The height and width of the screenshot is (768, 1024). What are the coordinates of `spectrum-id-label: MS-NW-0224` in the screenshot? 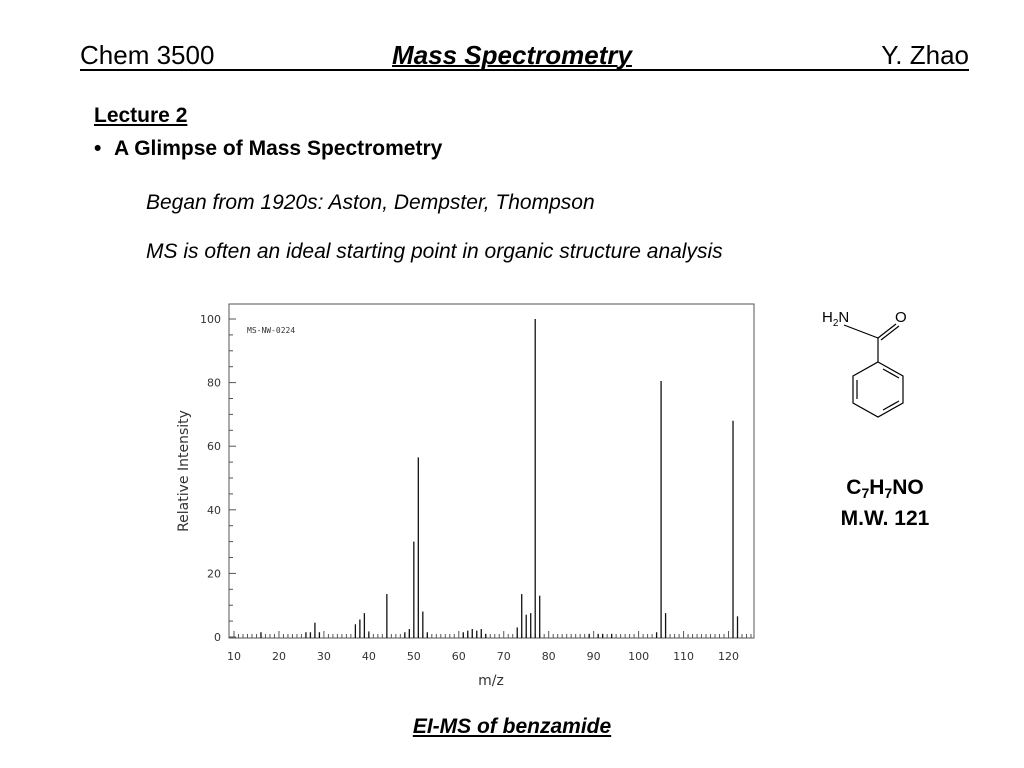 It's located at (271, 330).